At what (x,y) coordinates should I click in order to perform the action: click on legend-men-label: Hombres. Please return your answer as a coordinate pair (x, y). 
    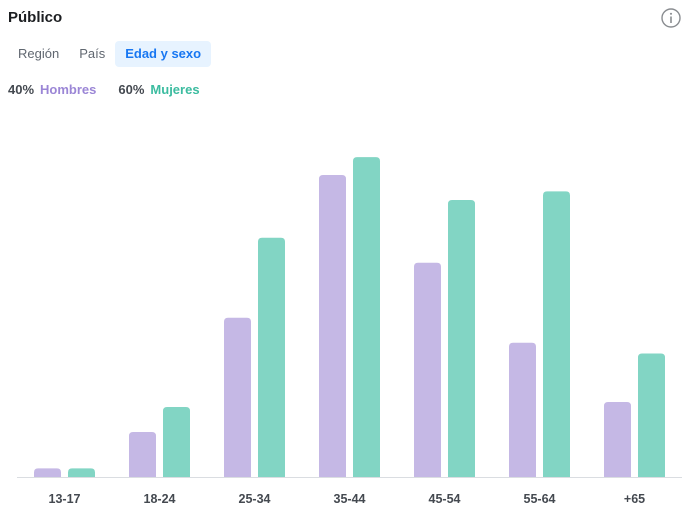
    Looking at the image, I should click on (68, 89).